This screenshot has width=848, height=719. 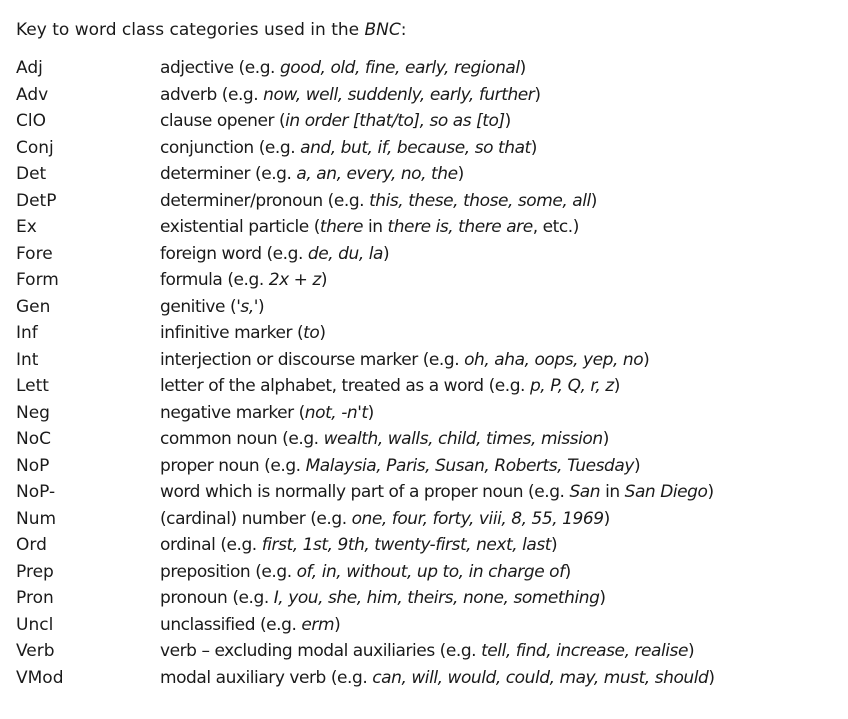 What do you see at coordinates (312, 359) in the screenshot?
I see `description-text: interjection or discourse marker (e.g.` at bounding box center [312, 359].